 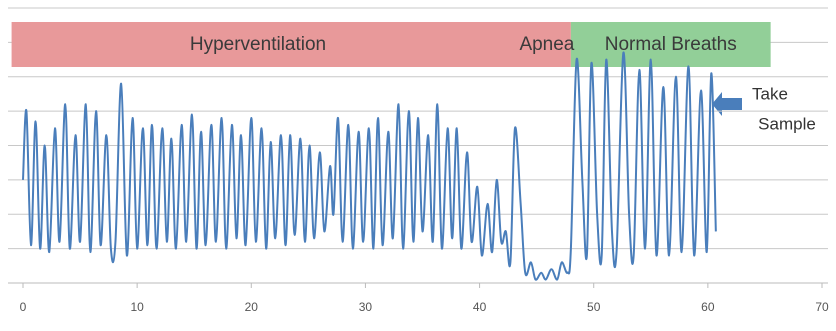 What do you see at coordinates (708, 307) in the screenshot?
I see `x-tick-label: 60` at bounding box center [708, 307].